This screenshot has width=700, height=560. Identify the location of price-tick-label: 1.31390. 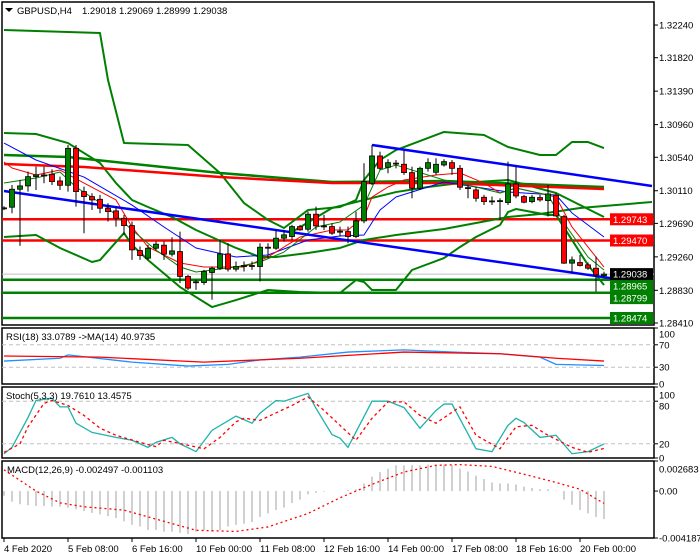
(676, 92).